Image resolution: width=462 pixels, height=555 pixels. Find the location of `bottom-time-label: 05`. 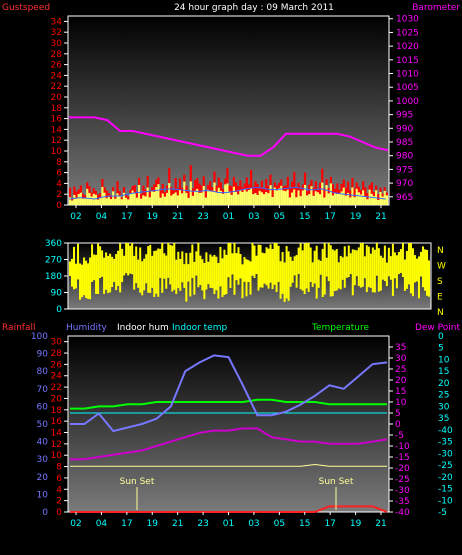

bottom-time-label: 05 is located at coordinates (279, 524).